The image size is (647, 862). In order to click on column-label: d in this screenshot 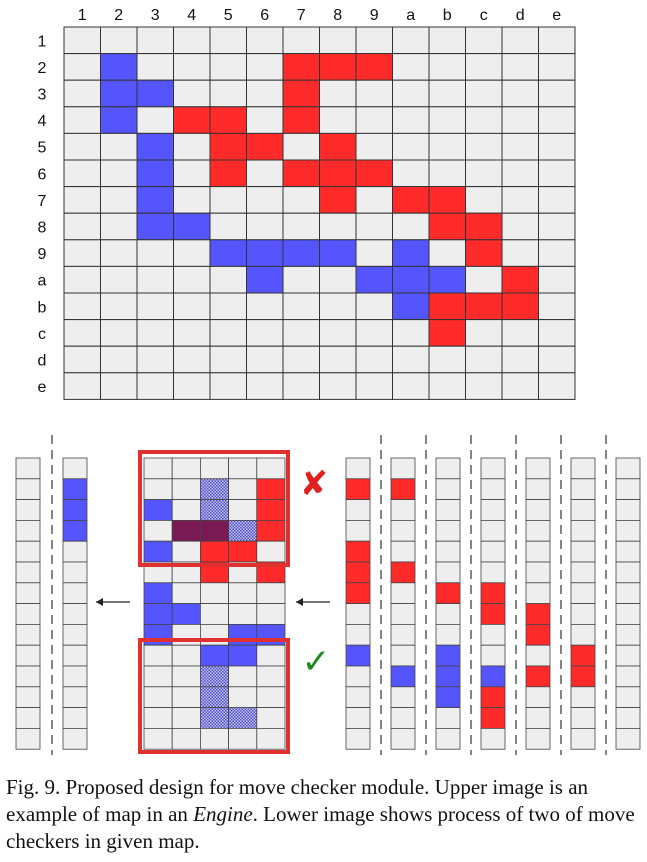, I will do `click(520, 15)`.